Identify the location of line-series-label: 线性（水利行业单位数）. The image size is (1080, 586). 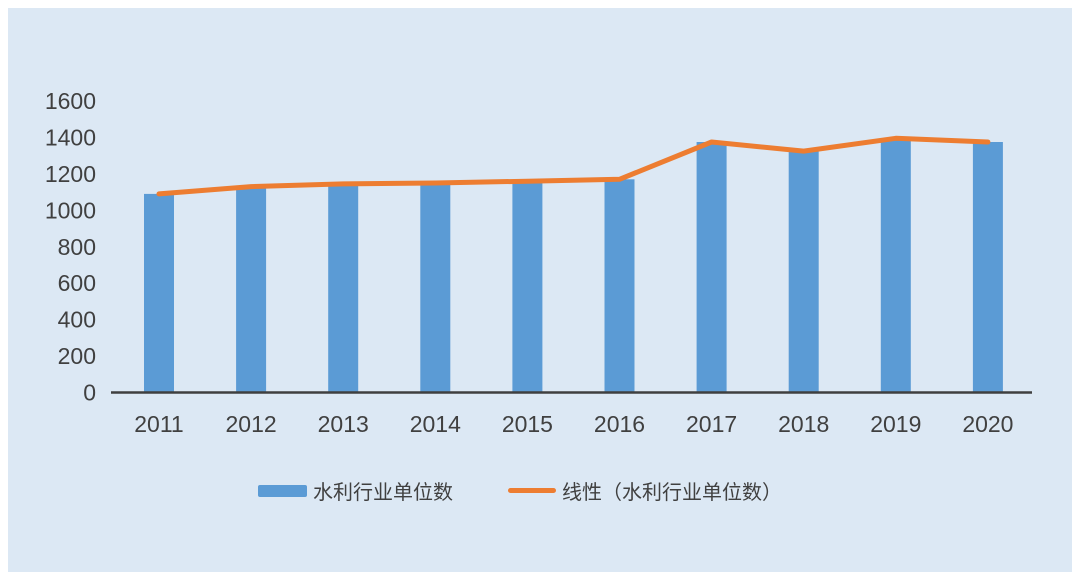
(672, 493).